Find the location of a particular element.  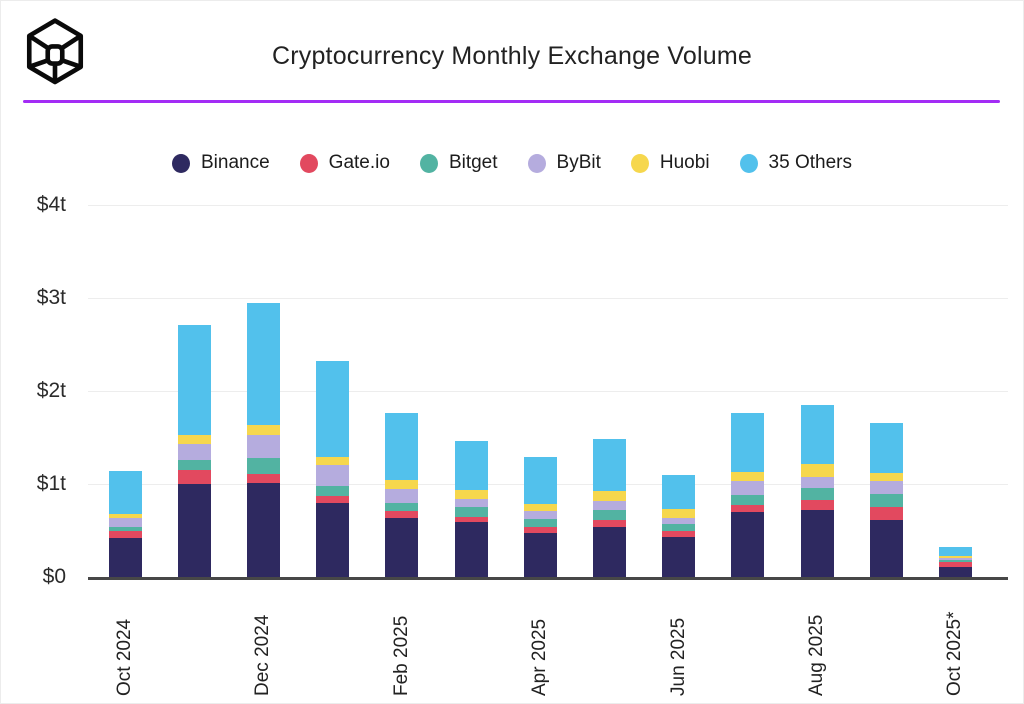

y-axis-tick-label: $2t is located at coordinates (51, 390).